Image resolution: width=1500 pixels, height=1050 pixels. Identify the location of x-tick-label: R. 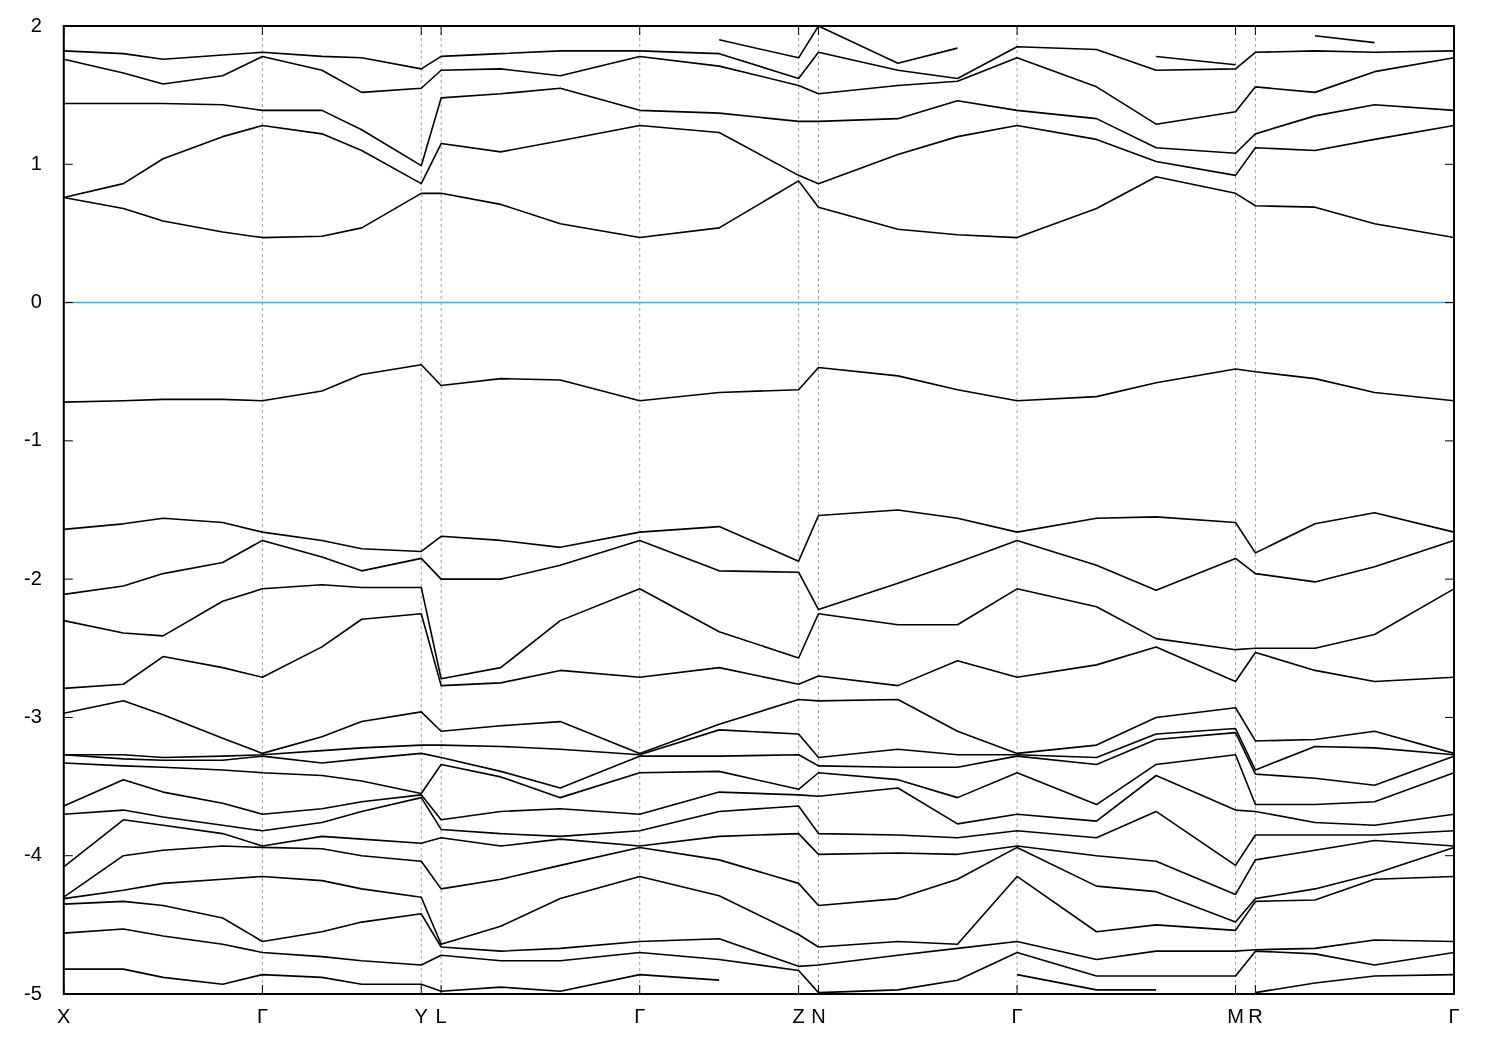
(1255, 1015).